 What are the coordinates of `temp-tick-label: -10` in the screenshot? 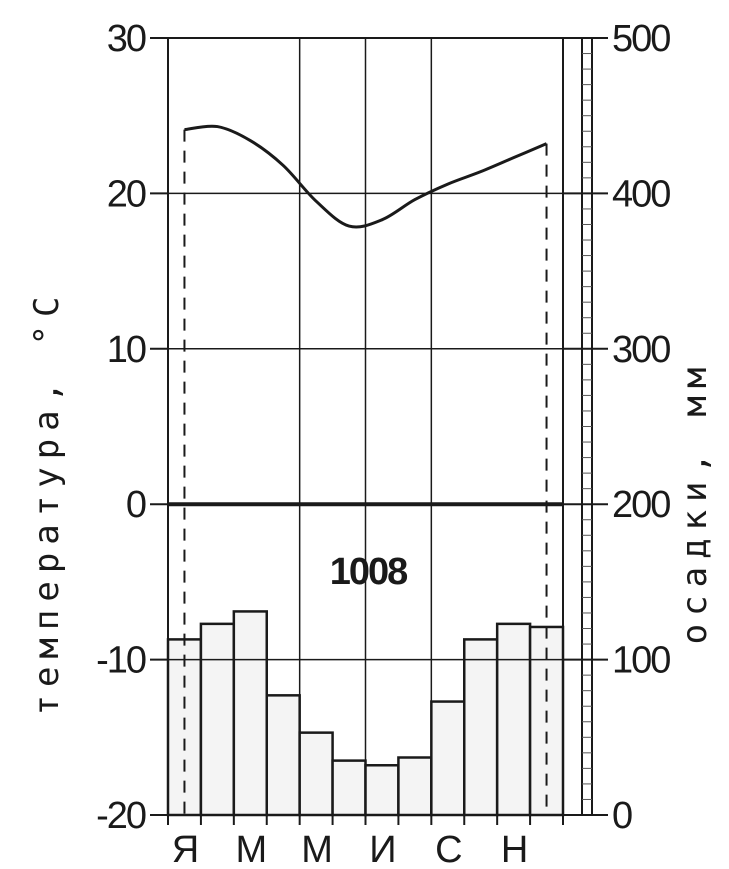 It's located at (121, 661).